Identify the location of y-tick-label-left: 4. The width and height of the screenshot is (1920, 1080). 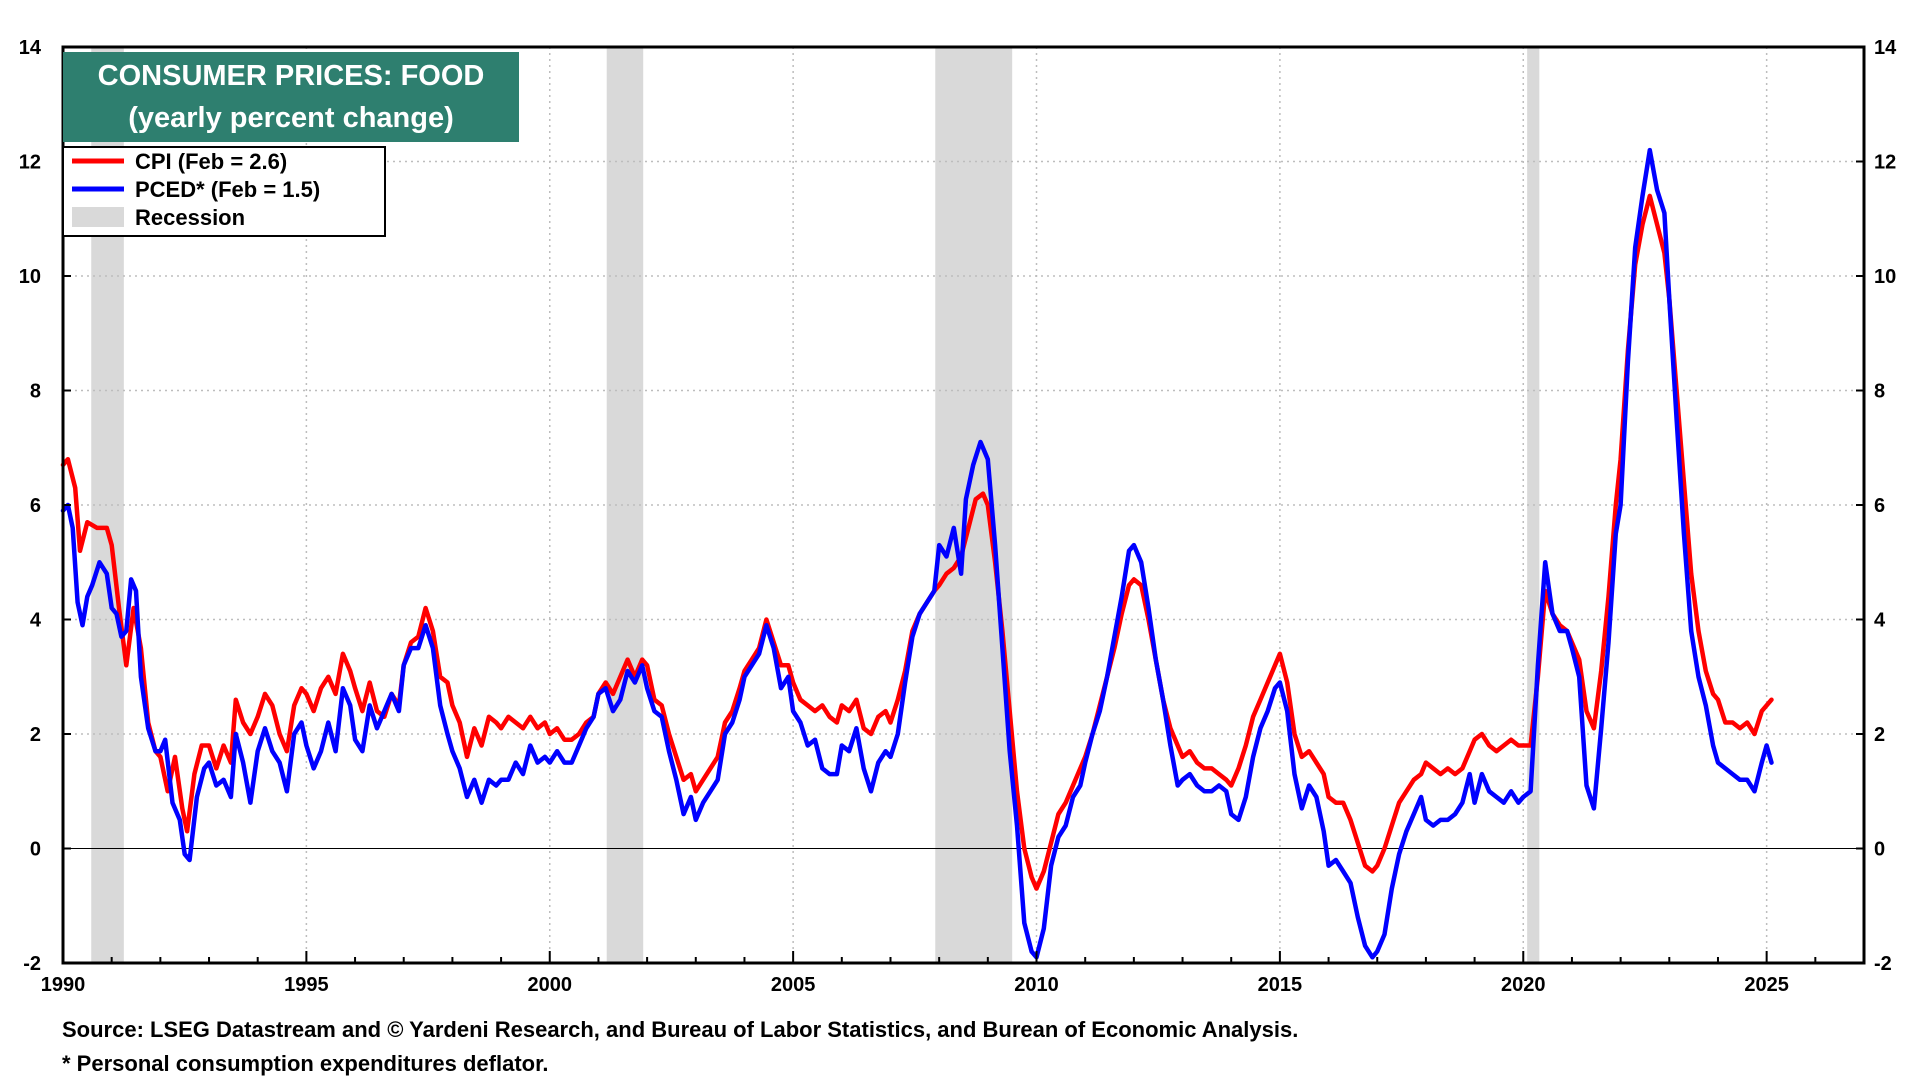
(36, 621).